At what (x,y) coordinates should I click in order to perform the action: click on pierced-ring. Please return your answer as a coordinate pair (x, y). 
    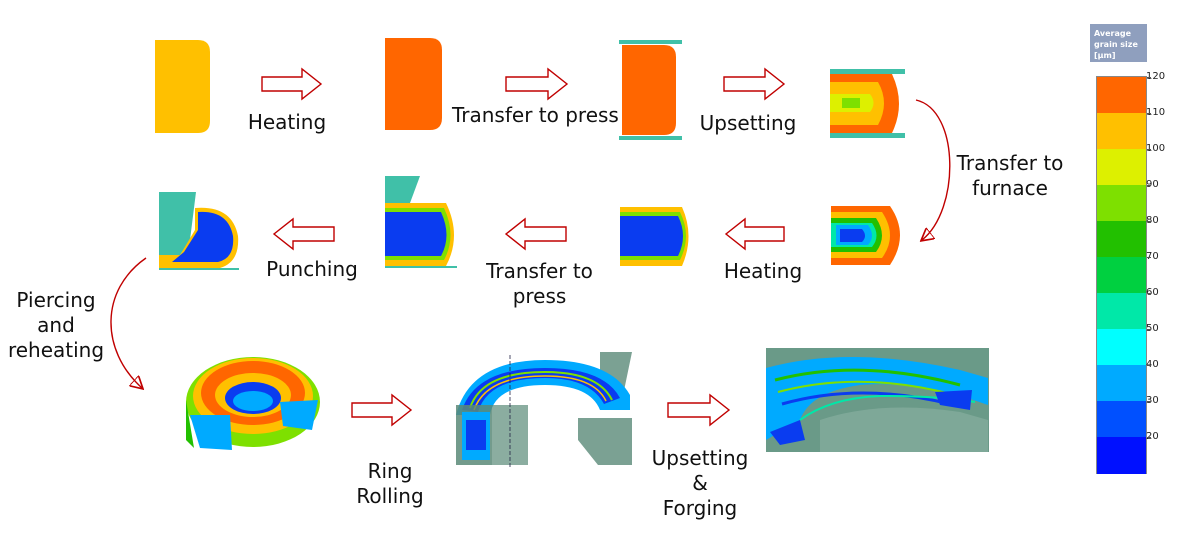
    Looking at the image, I should click on (253, 403).